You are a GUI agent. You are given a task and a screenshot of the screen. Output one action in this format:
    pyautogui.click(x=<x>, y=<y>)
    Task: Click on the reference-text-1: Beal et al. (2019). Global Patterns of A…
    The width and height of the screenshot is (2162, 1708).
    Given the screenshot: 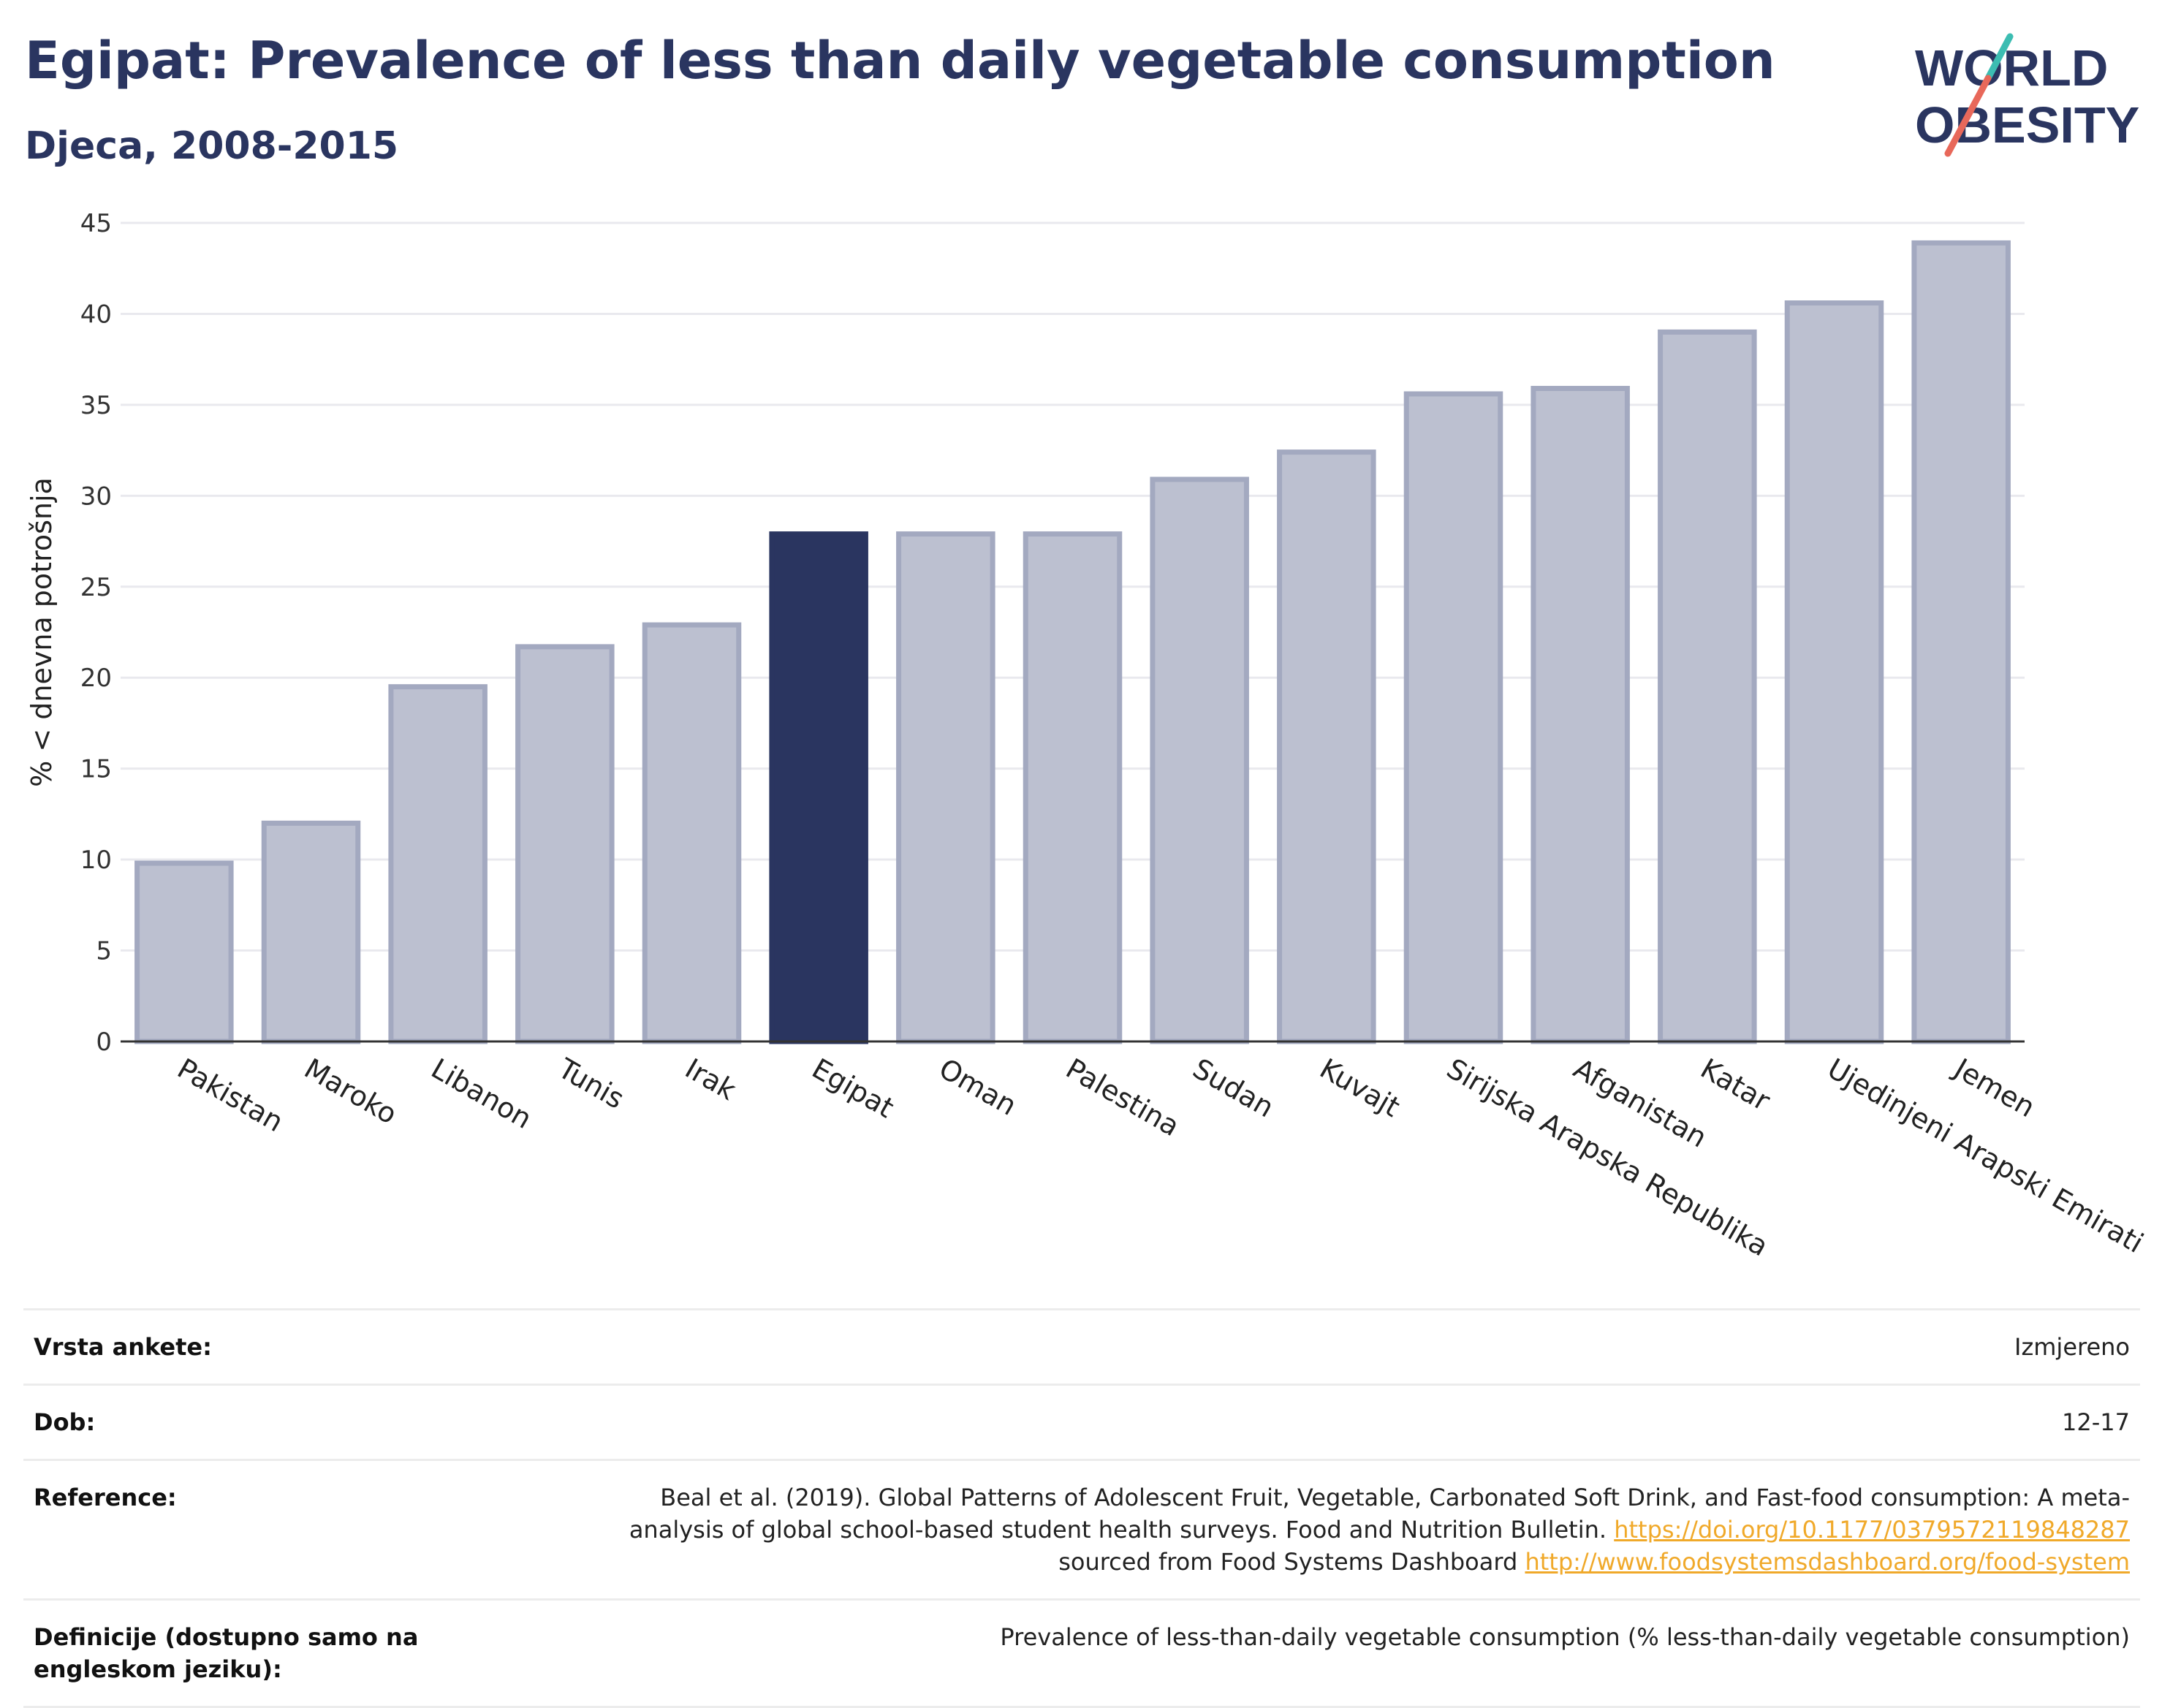 What is the action you would take?
    pyautogui.click(x=1379, y=1514)
    